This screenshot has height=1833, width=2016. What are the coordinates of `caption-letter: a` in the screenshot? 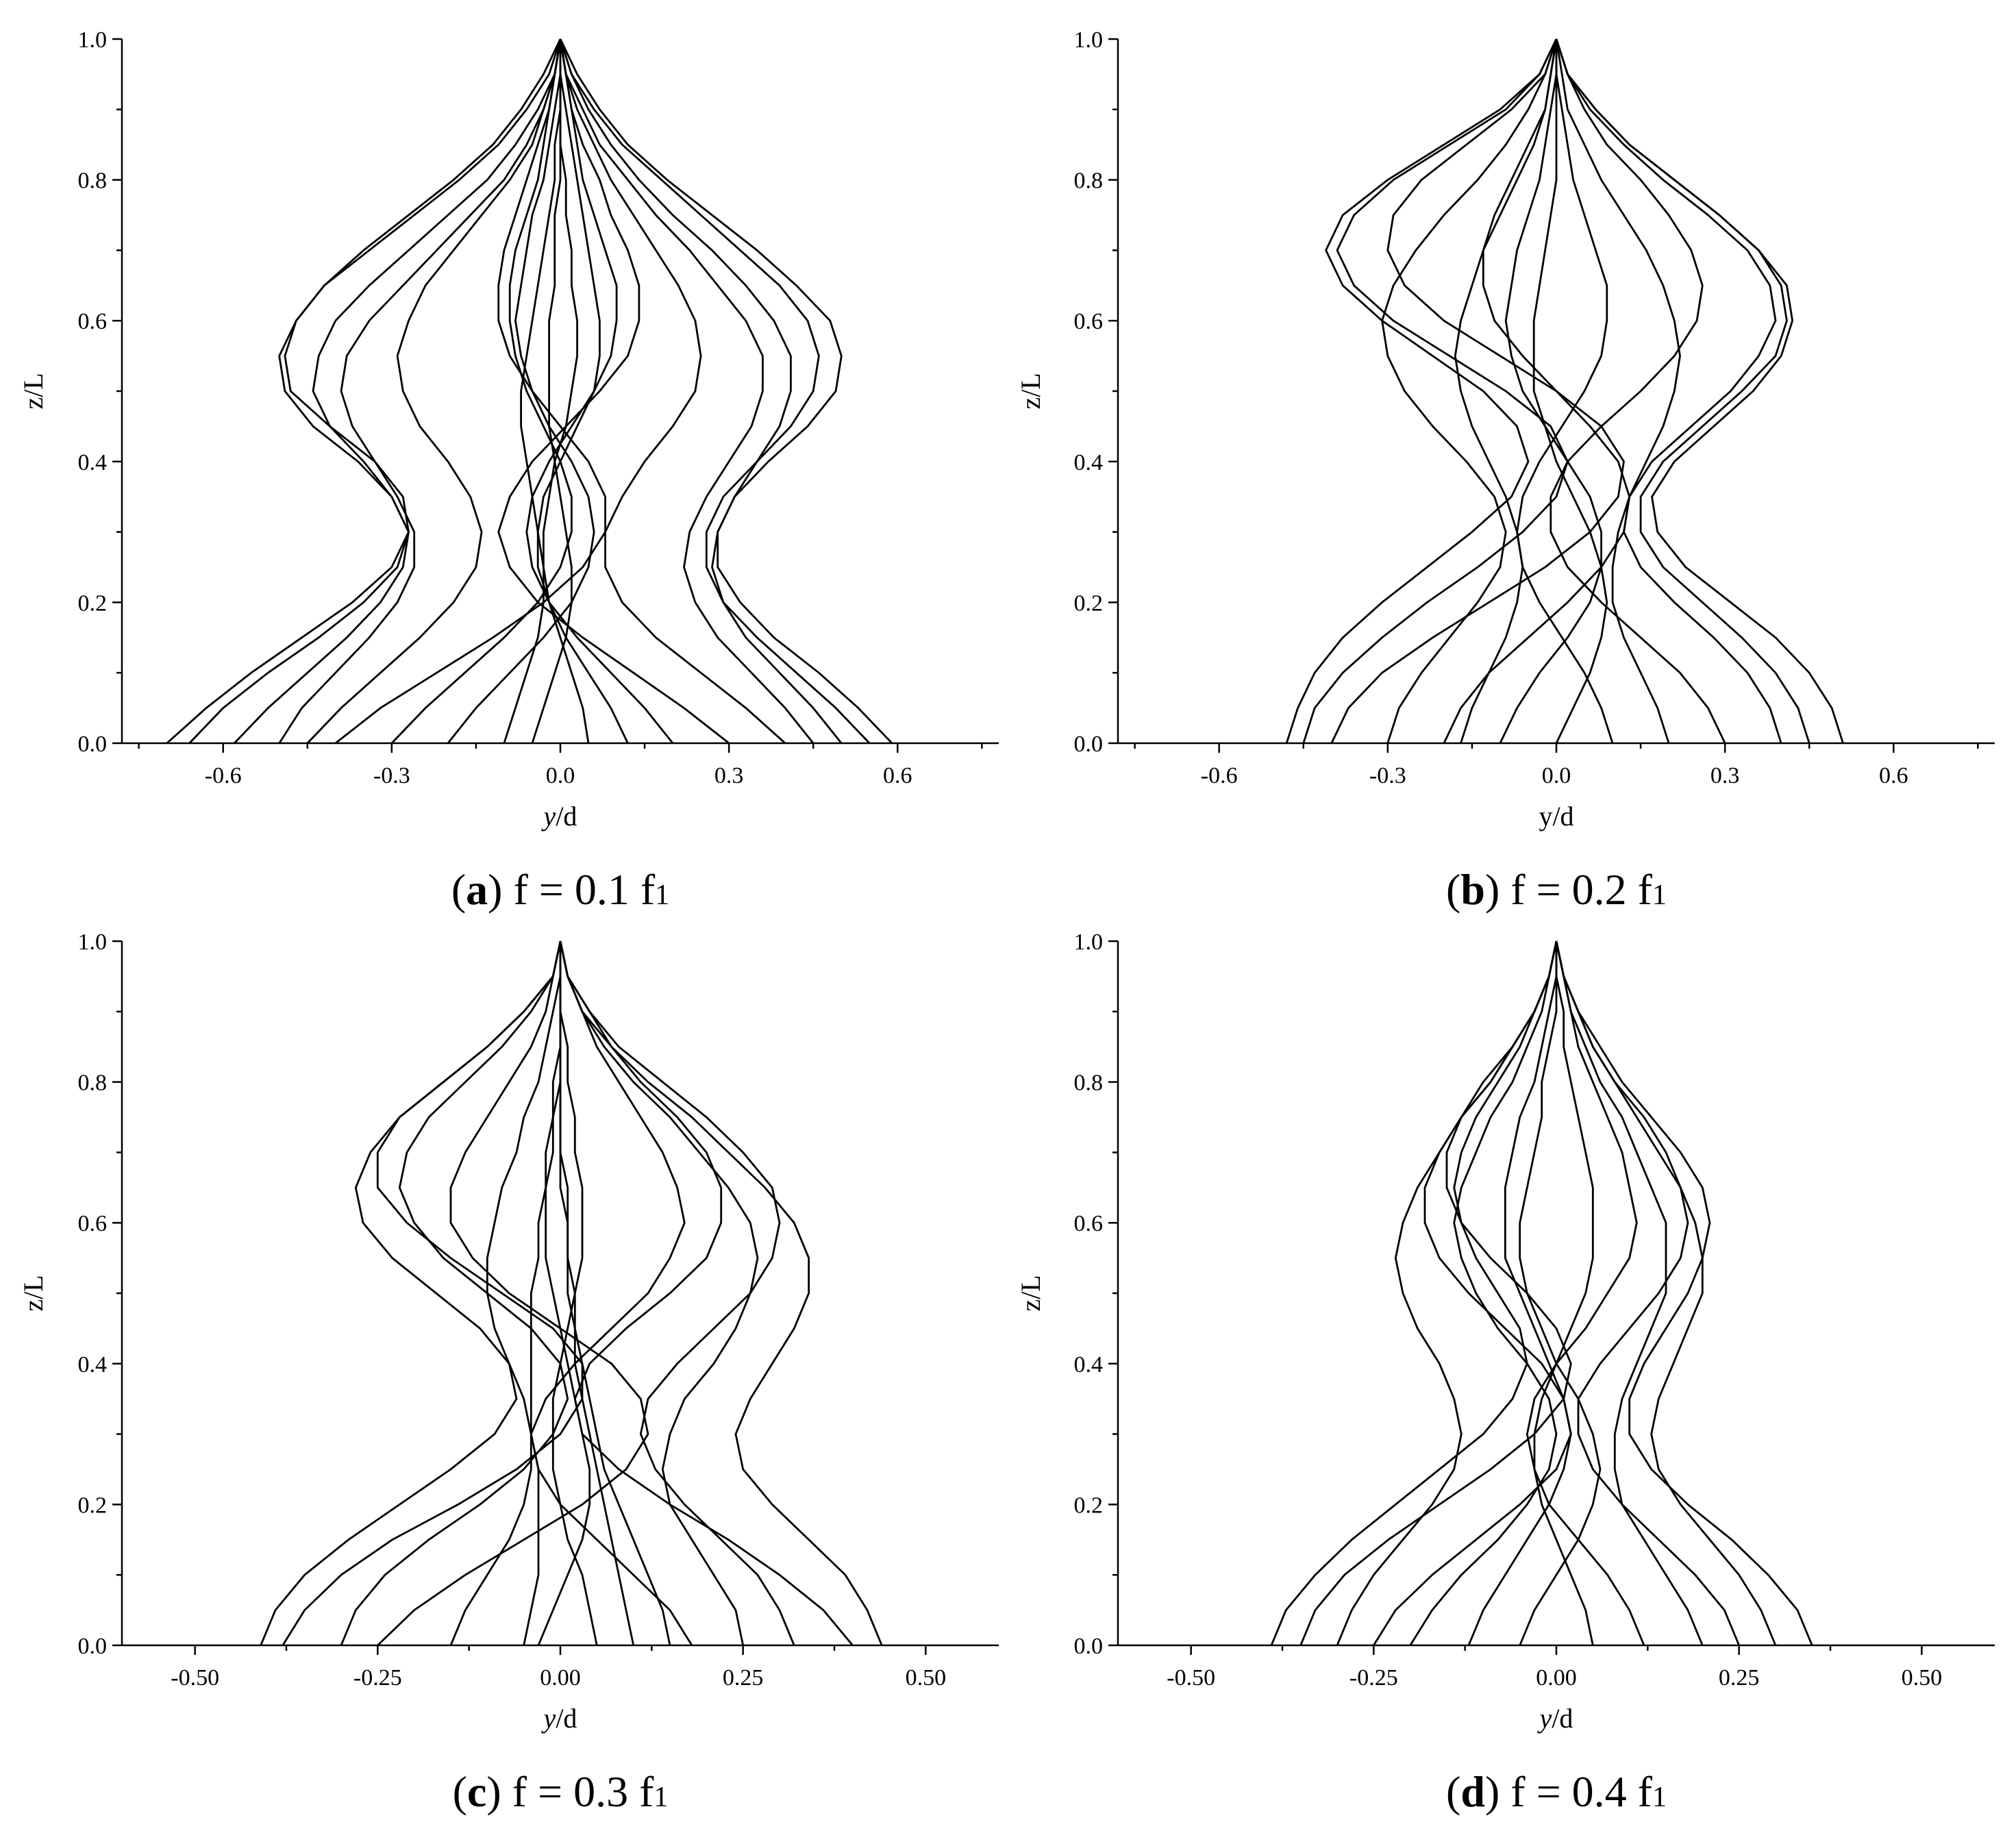 It's located at (477, 889).